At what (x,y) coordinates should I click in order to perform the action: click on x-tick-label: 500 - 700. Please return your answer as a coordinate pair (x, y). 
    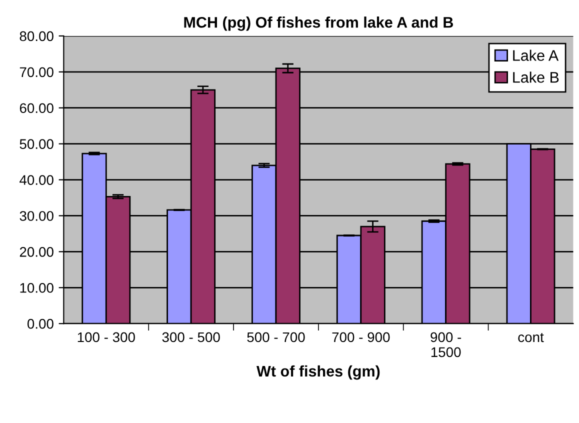
    Looking at the image, I should click on (276, 337).